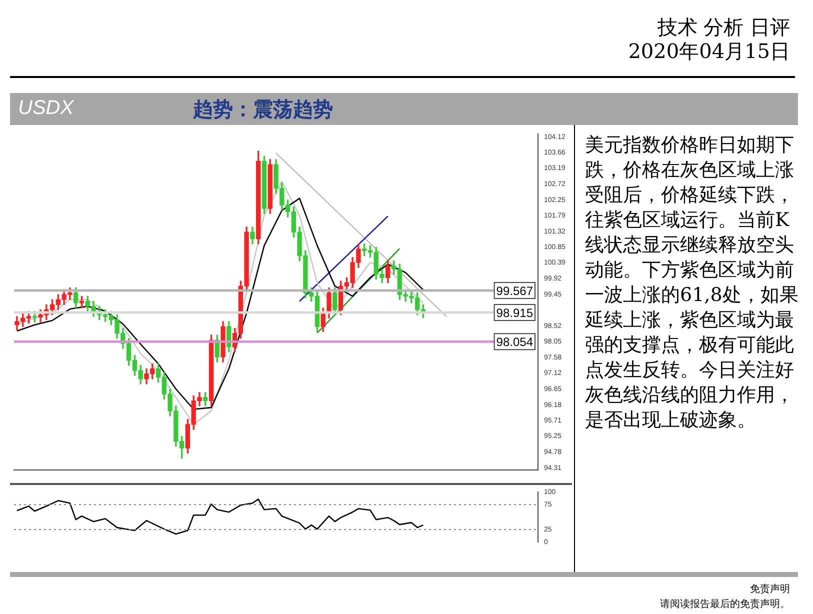 The image size is (813, 614). What do you see at coordinates (708, 51) in the screenshot?
I see `text: 2020年04月15日` at bounding box center [708, 51].